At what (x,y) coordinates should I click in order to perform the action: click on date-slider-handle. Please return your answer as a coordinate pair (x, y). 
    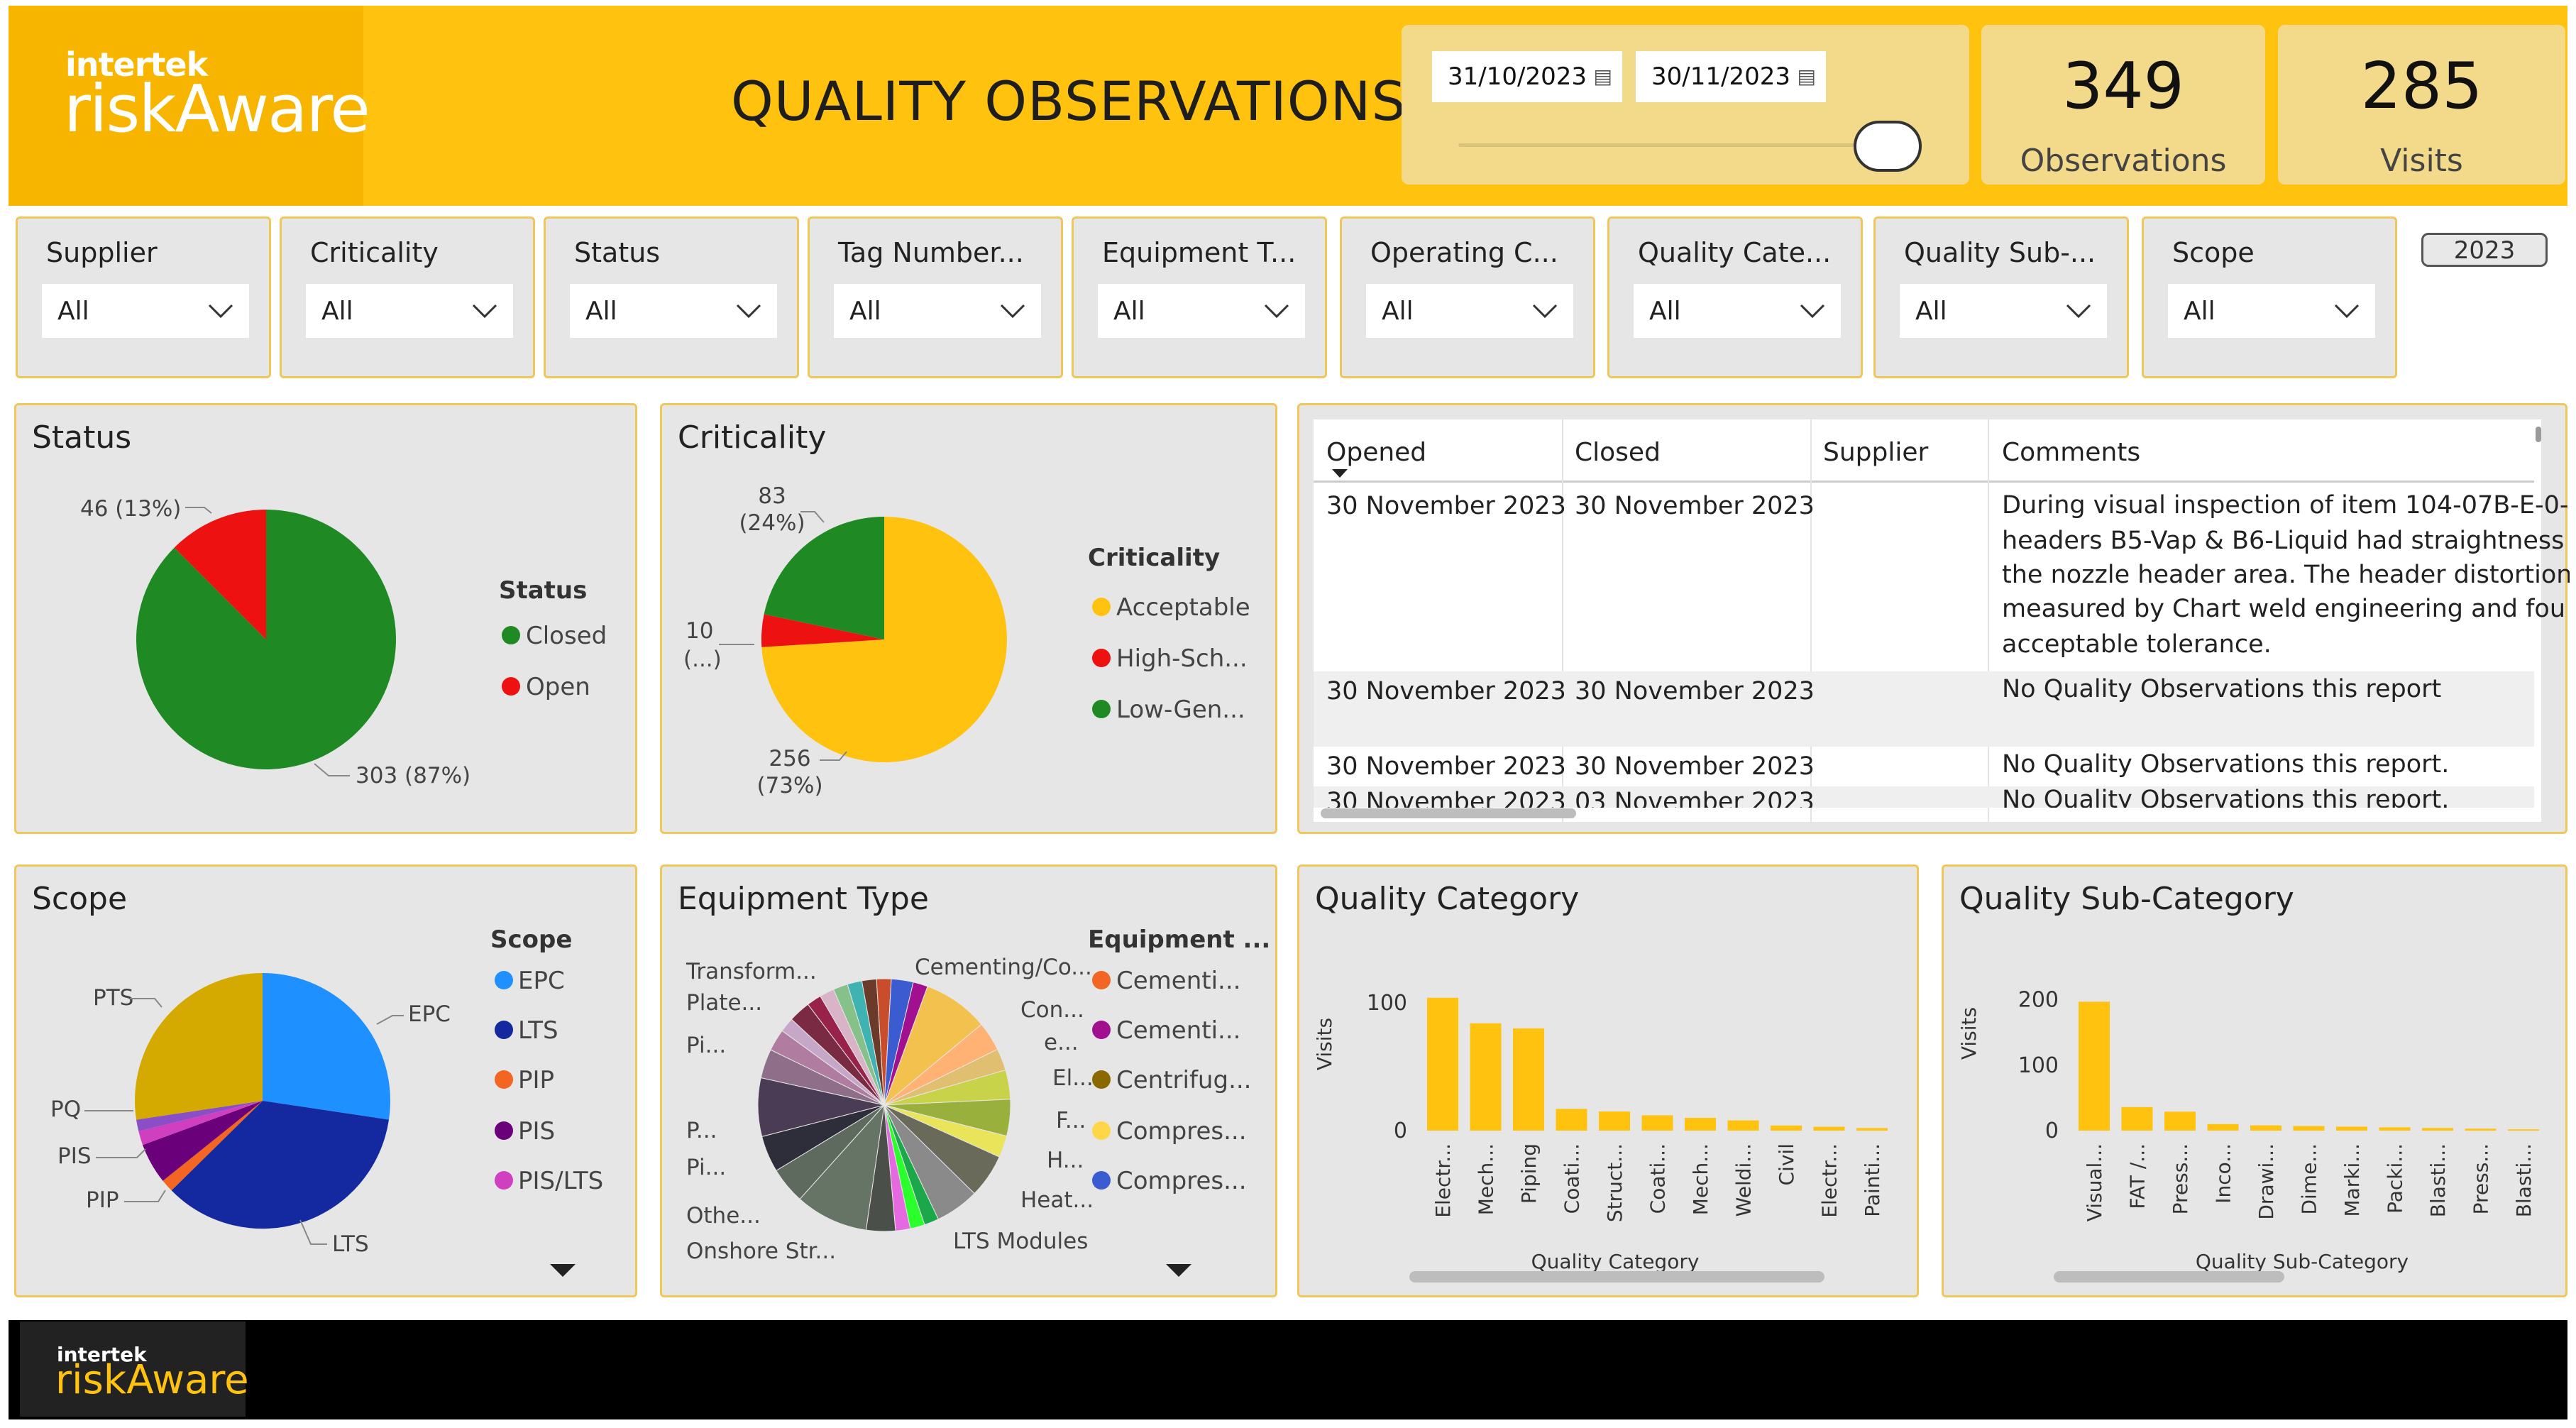
    Looking at the image, I should click on (1888, 146).